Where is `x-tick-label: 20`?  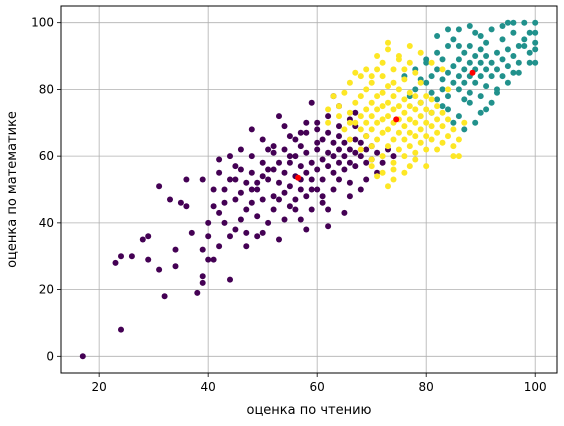 x-tick-label: 20 is located at coordinates (99, 387).